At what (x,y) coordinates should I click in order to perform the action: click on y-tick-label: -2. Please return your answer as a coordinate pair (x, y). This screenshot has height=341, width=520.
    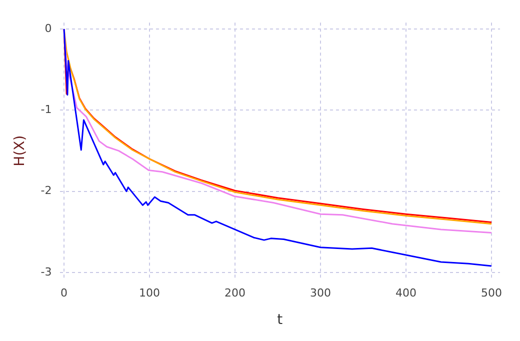
    Looking at the image, I should click on (46, 191).